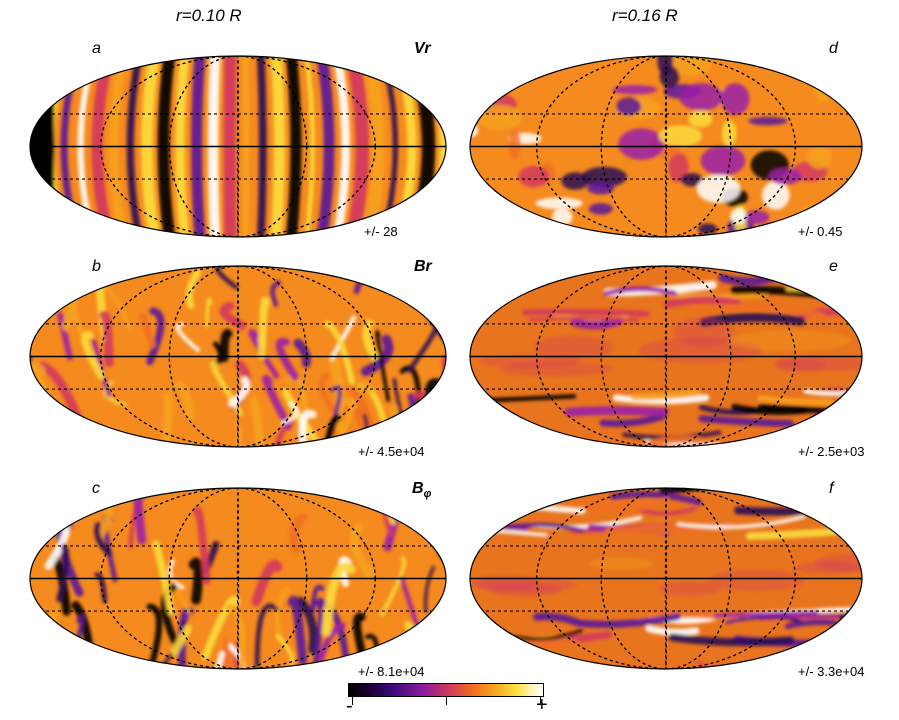 The width and height of the screenshot is (899, 720). Describe the element at coordinates (418, 488) in the screenshot. I see `field-label-bphi-main: B` at that location.